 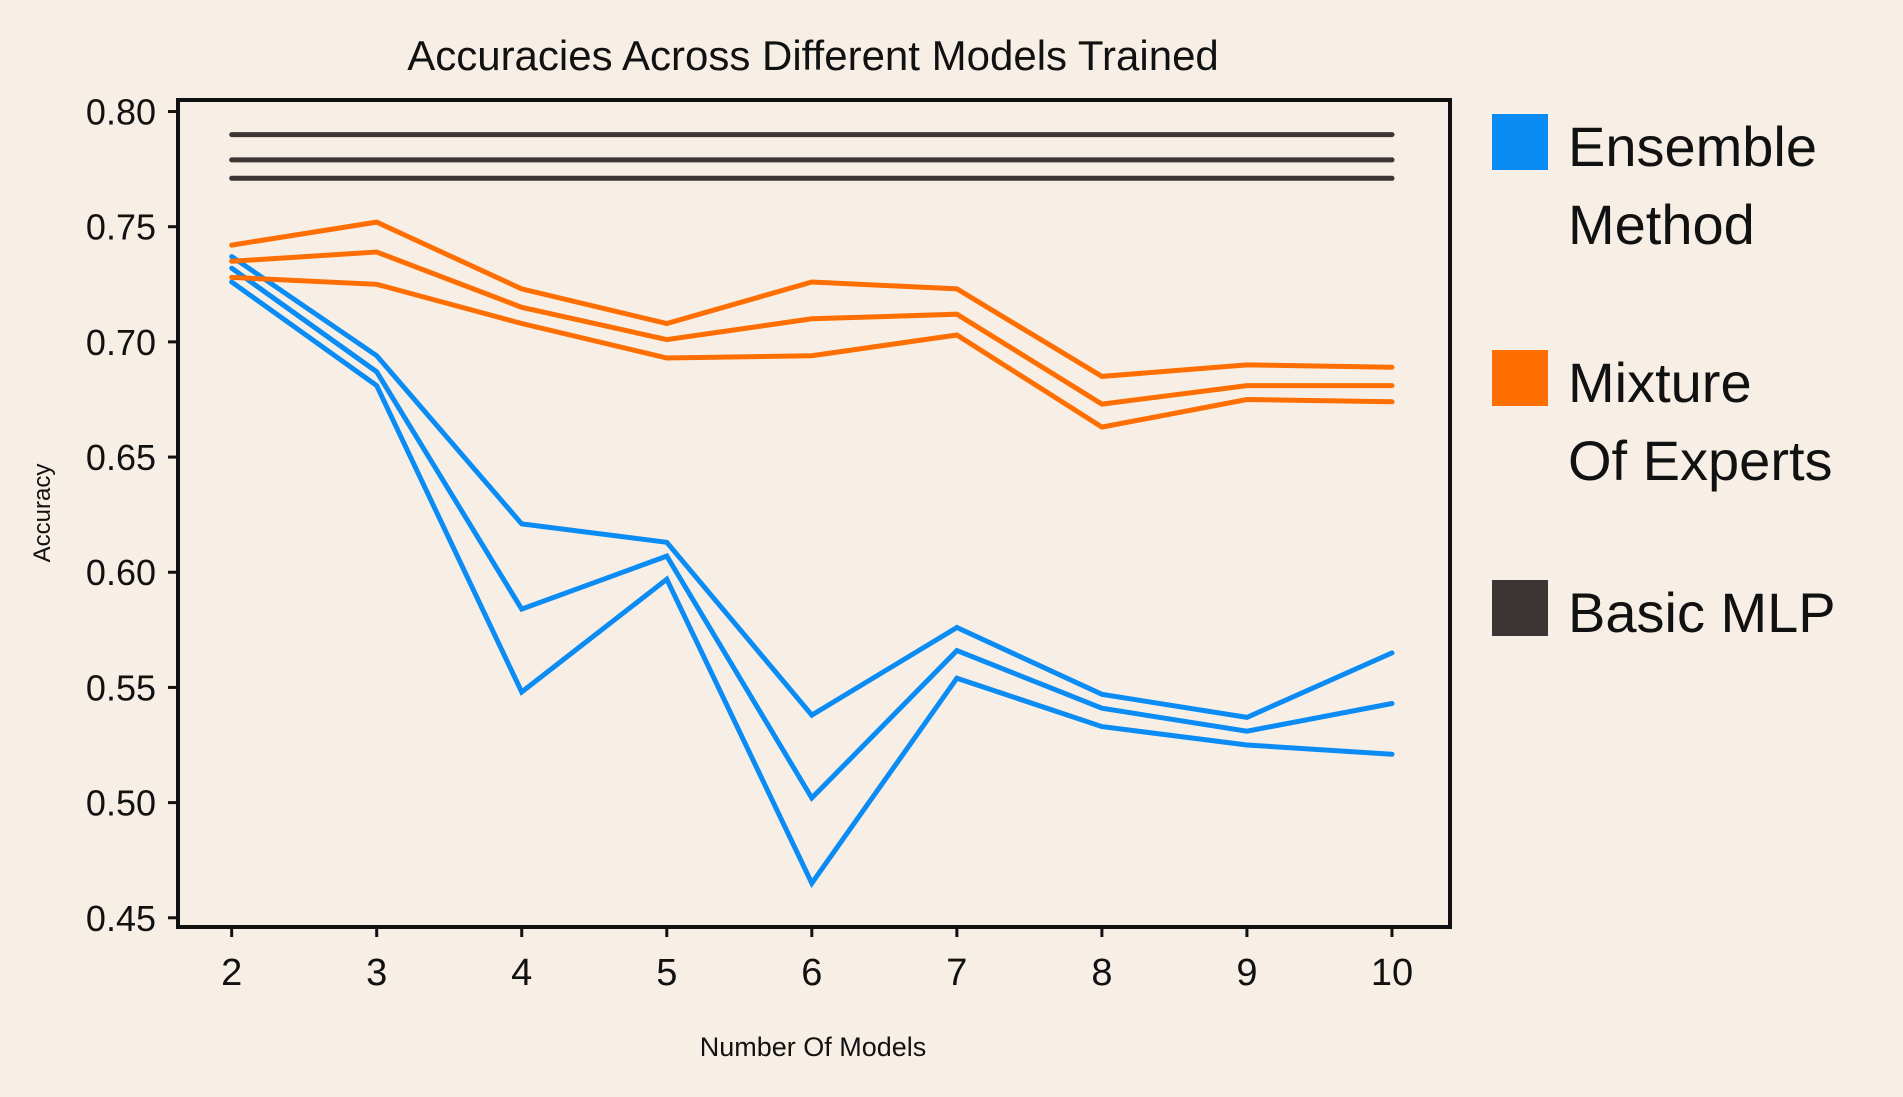 What do you see at coordinates (231, 973) in the screenshot?
I see `x-tick-label: 2` at bounding box center [231, 973].